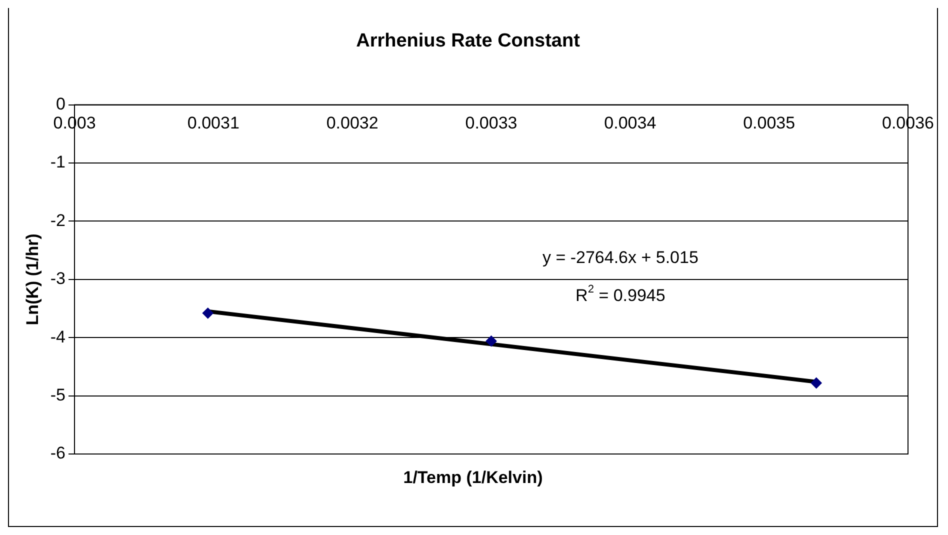 The height and width of the screenshot is (535, 948). Describe the element at coordinates (352, 123) in the screenshot. I see `x-tick-label: 0.0032` at that location.